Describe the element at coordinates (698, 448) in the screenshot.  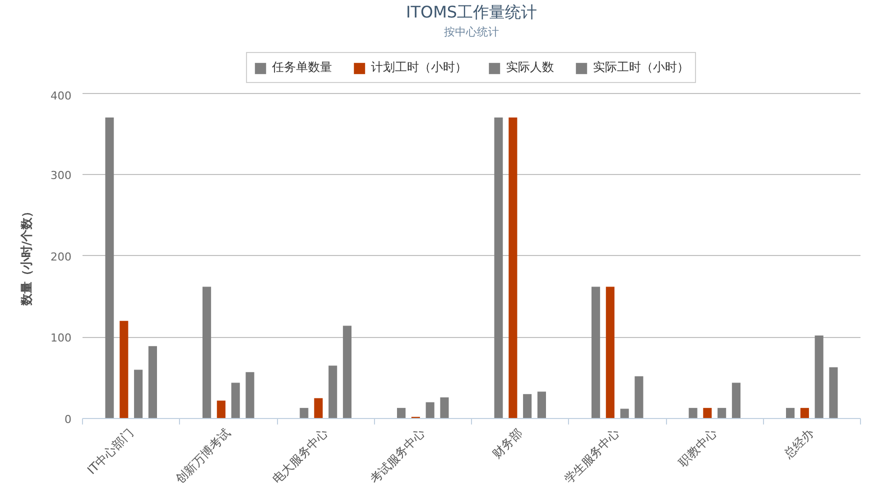
I see `x-tick-label: 职教中心` at that location.